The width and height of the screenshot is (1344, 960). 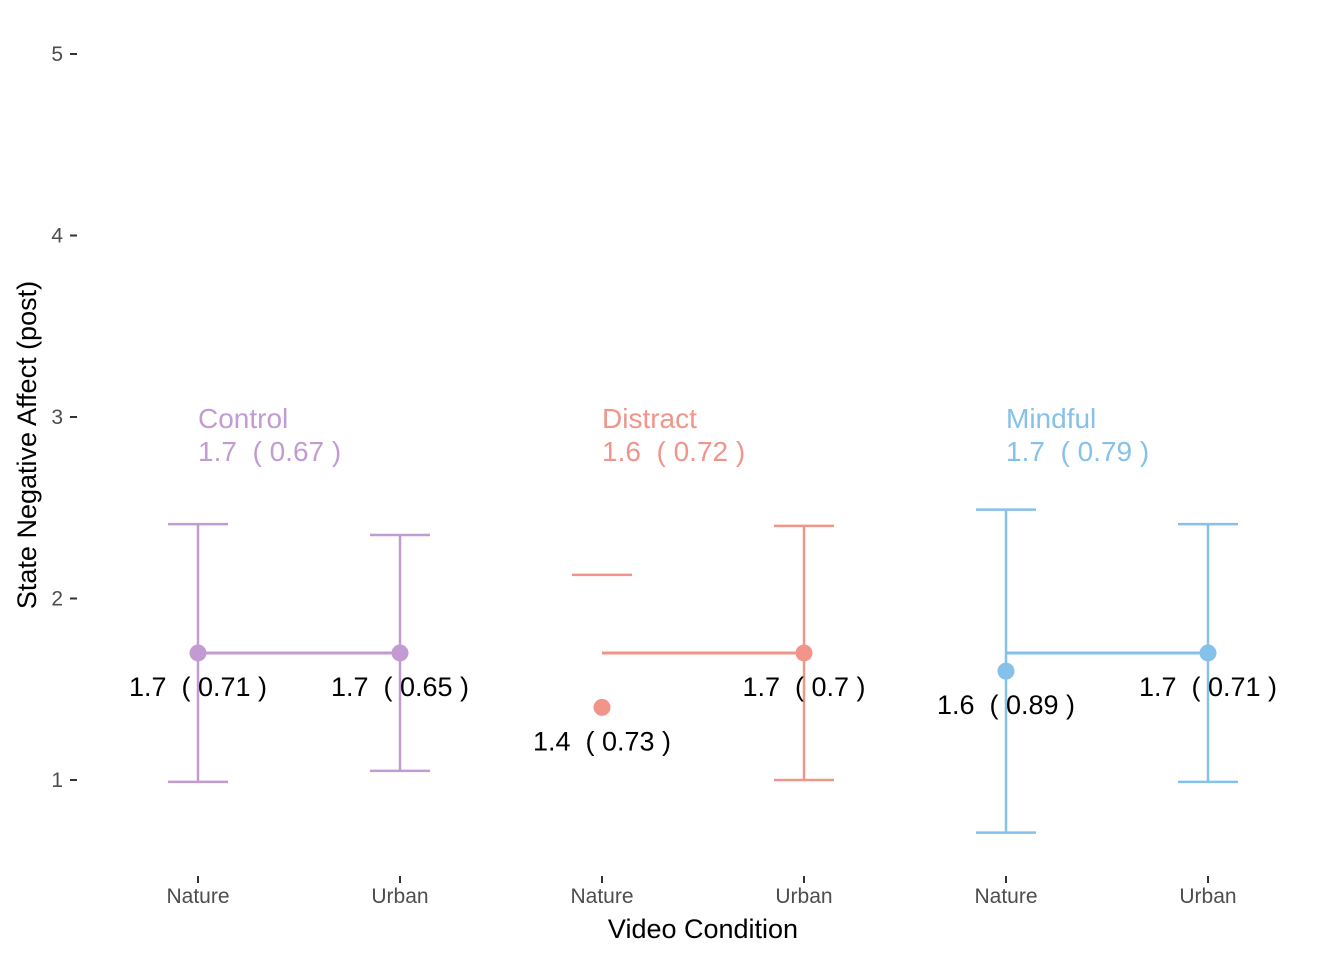 I want to click on group-summary: 1.6 ( 0.72 ), so click(x=673, y=451).